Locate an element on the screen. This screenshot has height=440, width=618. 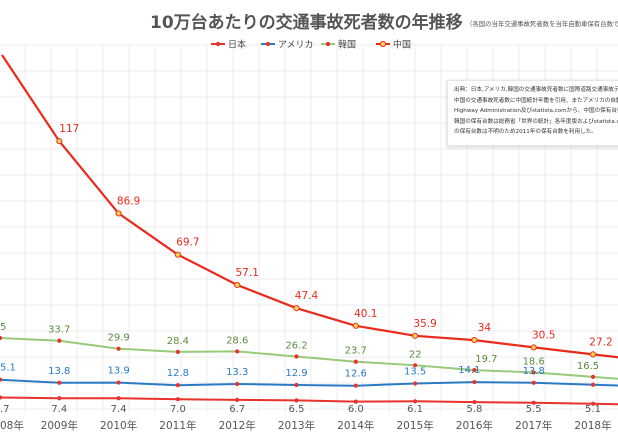
chart-subtitle: （各国の当年交通事故死者数を当年自動車保有台数で割 is located at coordinates (542, 23).